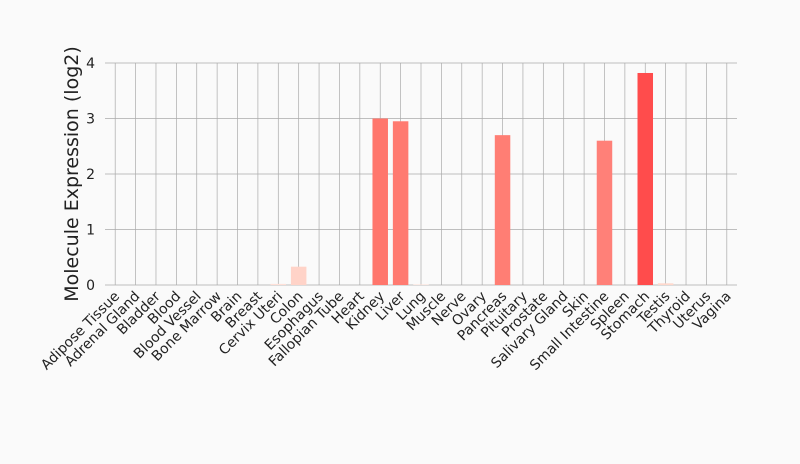 The height and width of the screenshot is (464, 800). What do you see at coordinates (90, 175) in the screenshot?
I see `y-tick-label: 2` at bounding box center [90, 175].